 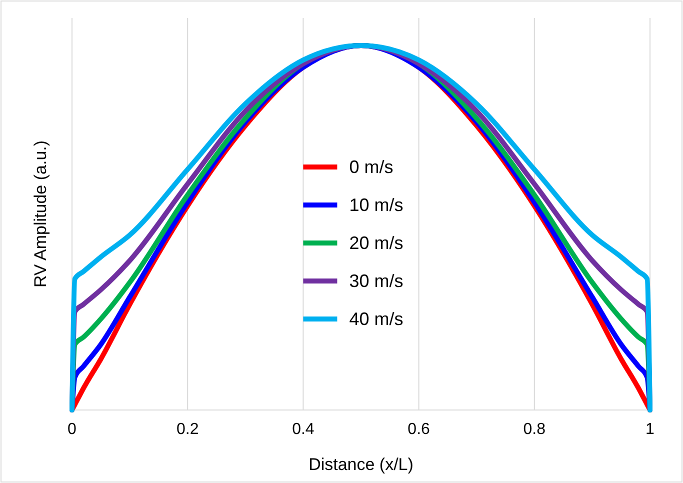 What do you see at coordinates (419, 429) in the screenshot?
I see `x-tick-label: 0.6` at bounding box center [419, 429].